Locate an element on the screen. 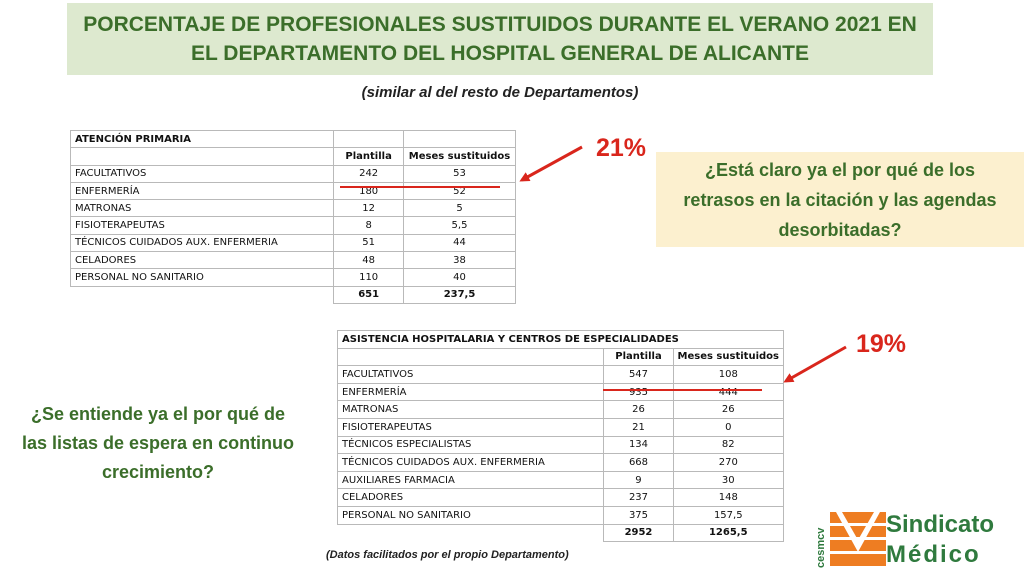  percent-label-primaria: 21% is located at coordinates (621, 148).